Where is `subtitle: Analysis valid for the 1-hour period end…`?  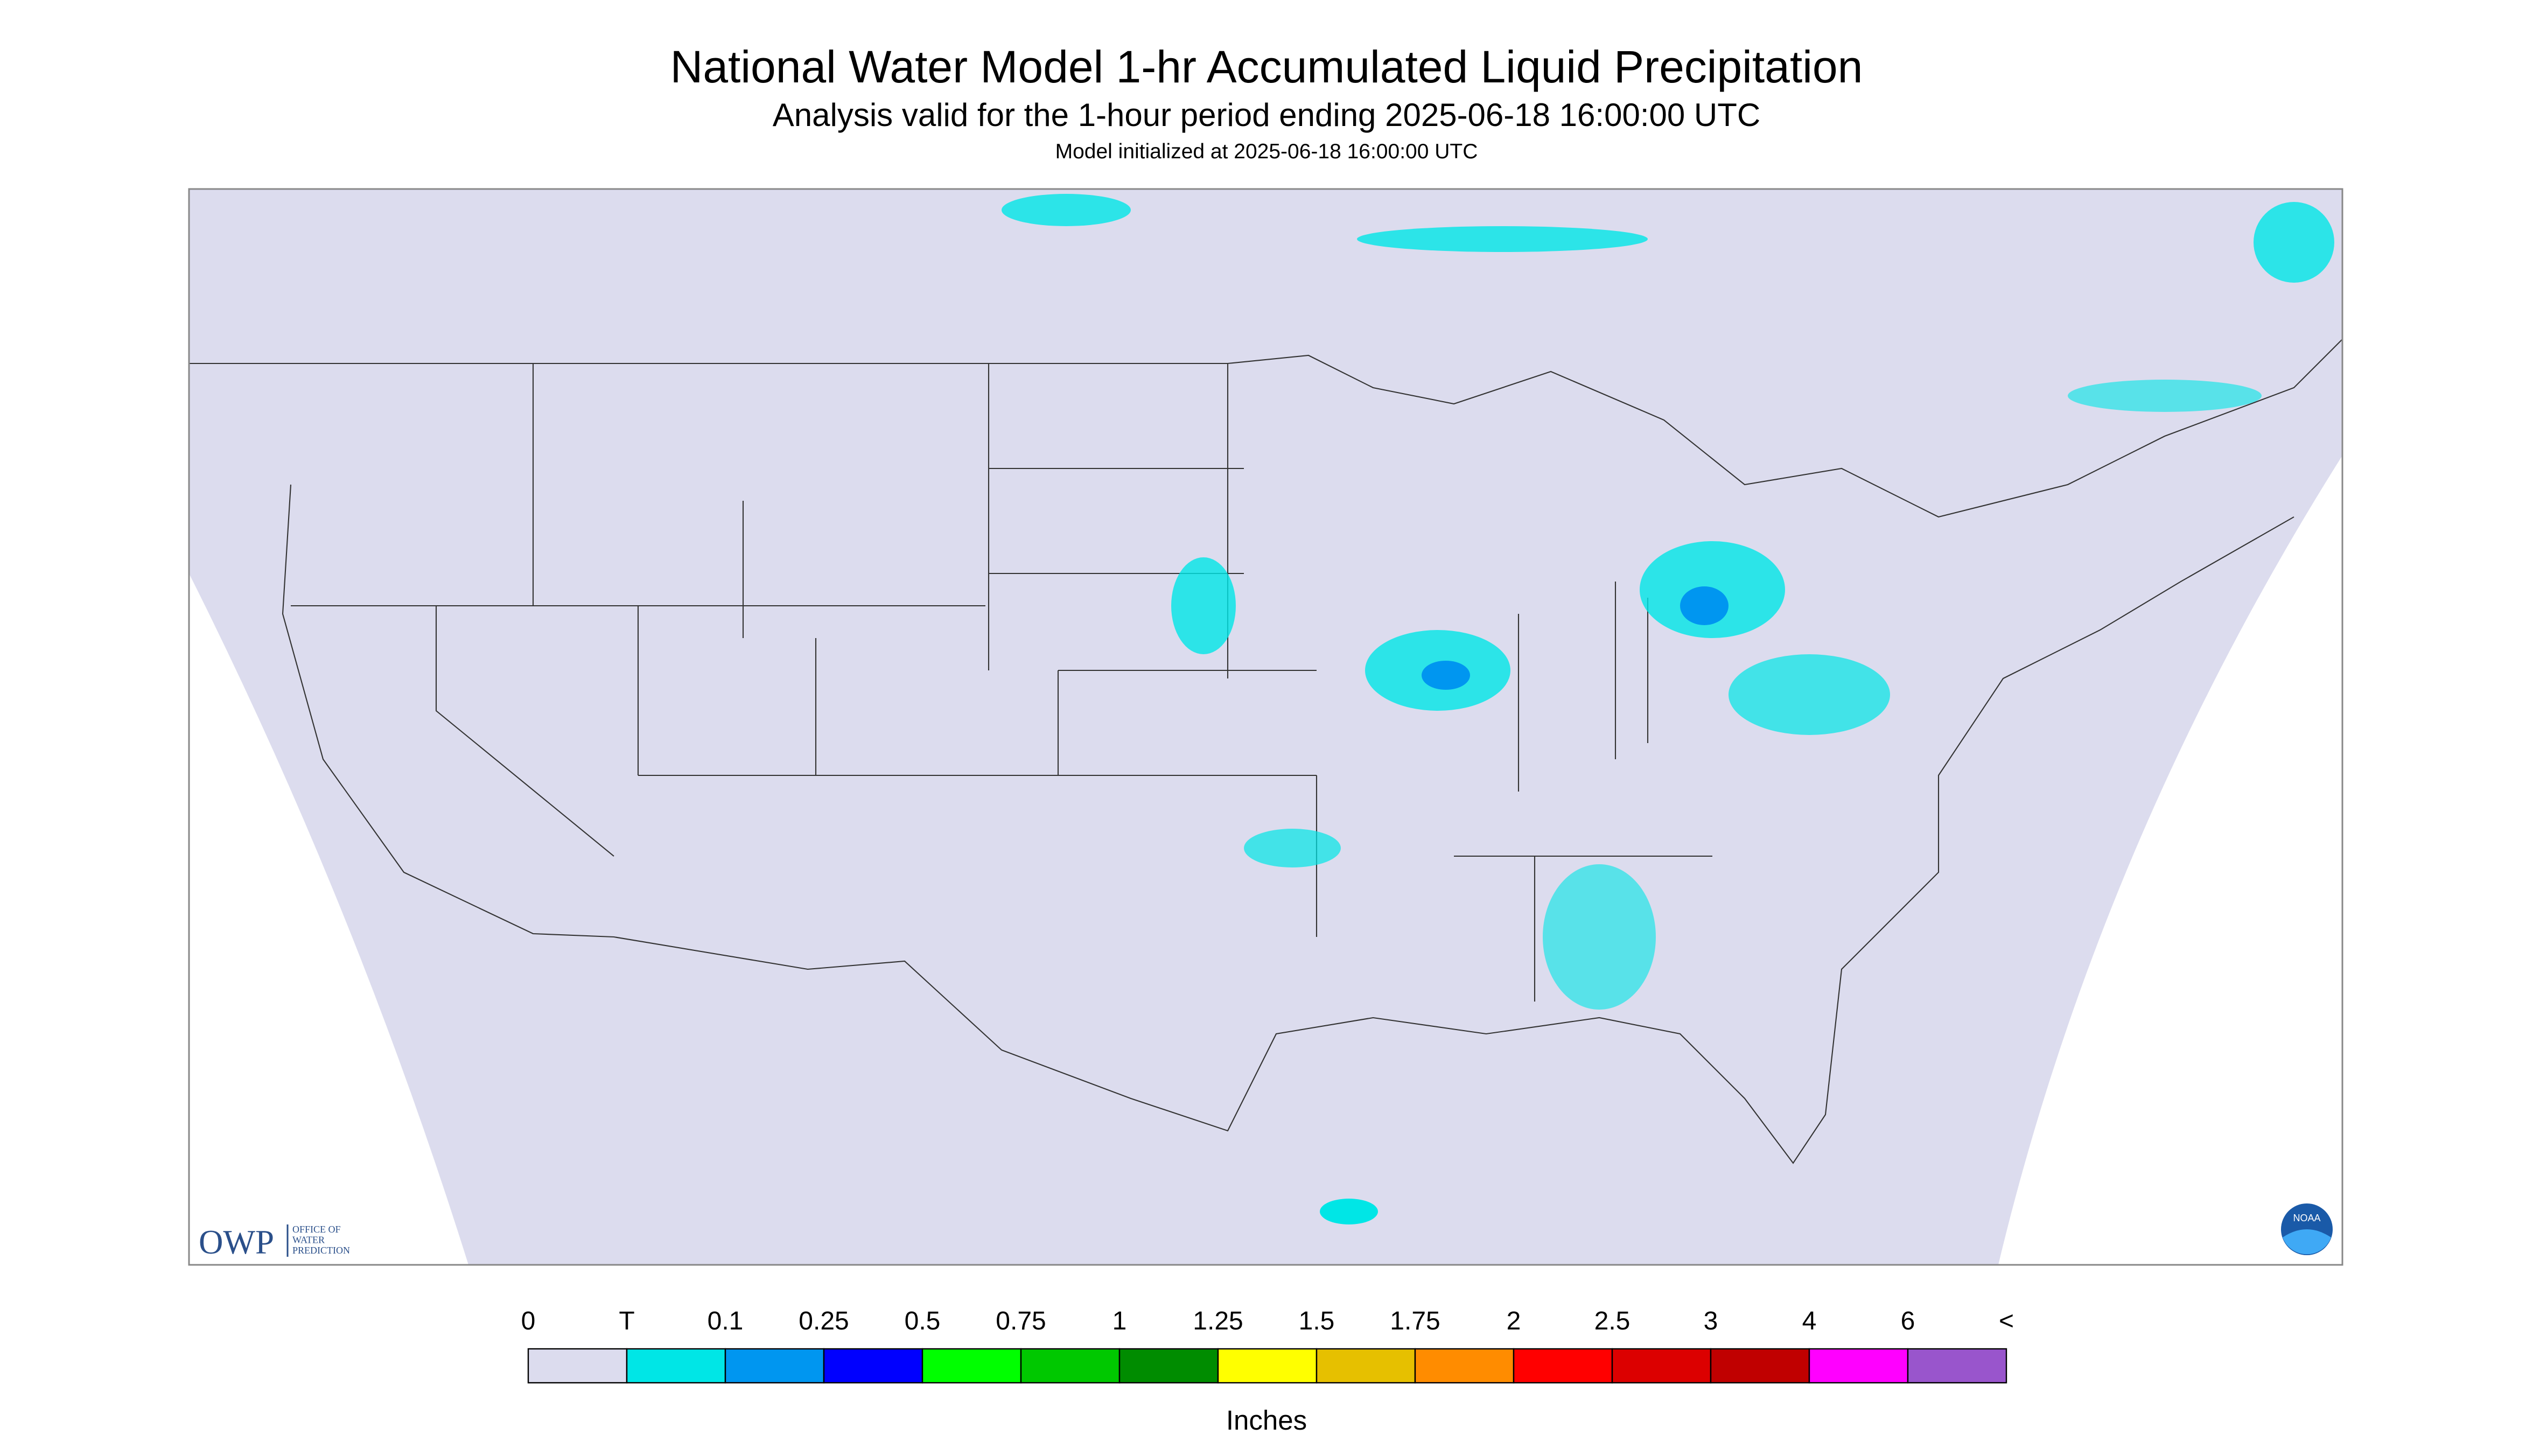 subtitle: Analysis valid for the 1-hour period end… is located at coordinates (1266, 115).